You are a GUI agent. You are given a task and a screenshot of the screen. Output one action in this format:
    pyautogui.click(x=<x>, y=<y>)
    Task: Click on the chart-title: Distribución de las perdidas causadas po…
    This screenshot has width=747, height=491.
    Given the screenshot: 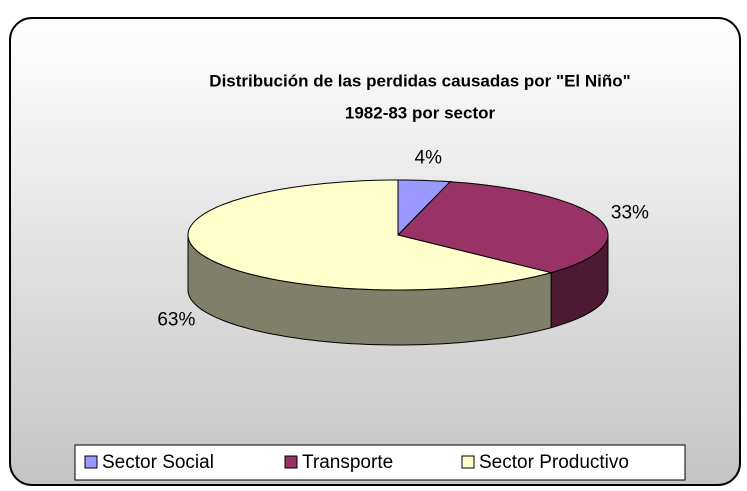 What is the action you would take?
    pyautogui.click(x=419, y=80)
    